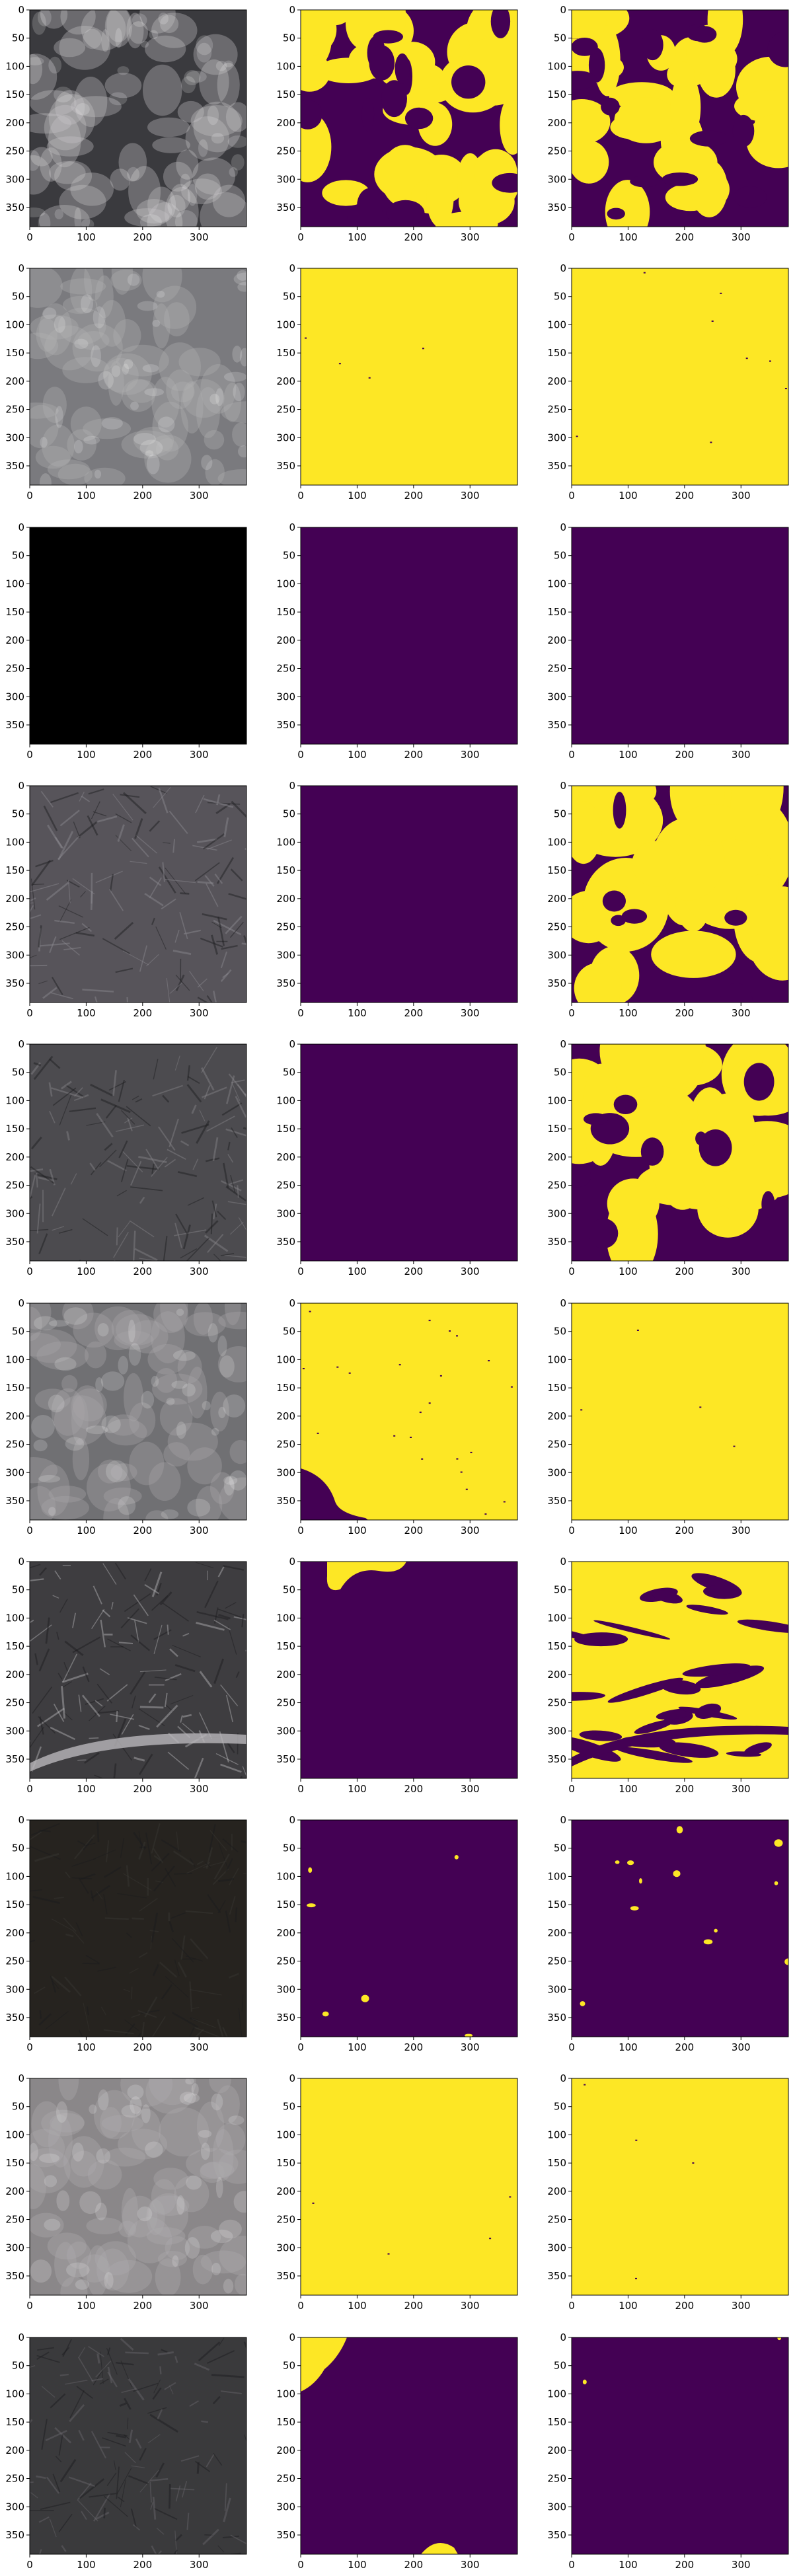 This screenshot has height=2576, width=795. Describe the element at coordinates (126, 382) in the screenshot. I see `input-image-panel-row-2: 0 100 200 300 0 50 100 150 200 250 300 350` at that location.